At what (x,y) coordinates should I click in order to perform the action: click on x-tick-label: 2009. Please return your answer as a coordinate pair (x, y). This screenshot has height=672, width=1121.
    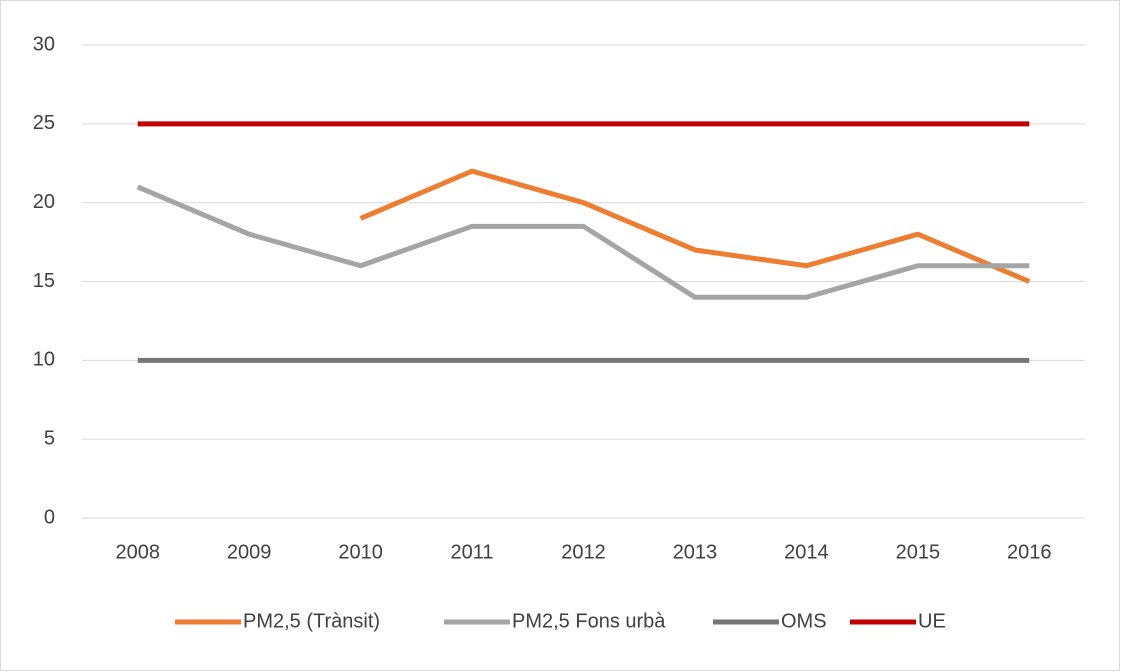
    Looking at the image, I should click on (249, 552).